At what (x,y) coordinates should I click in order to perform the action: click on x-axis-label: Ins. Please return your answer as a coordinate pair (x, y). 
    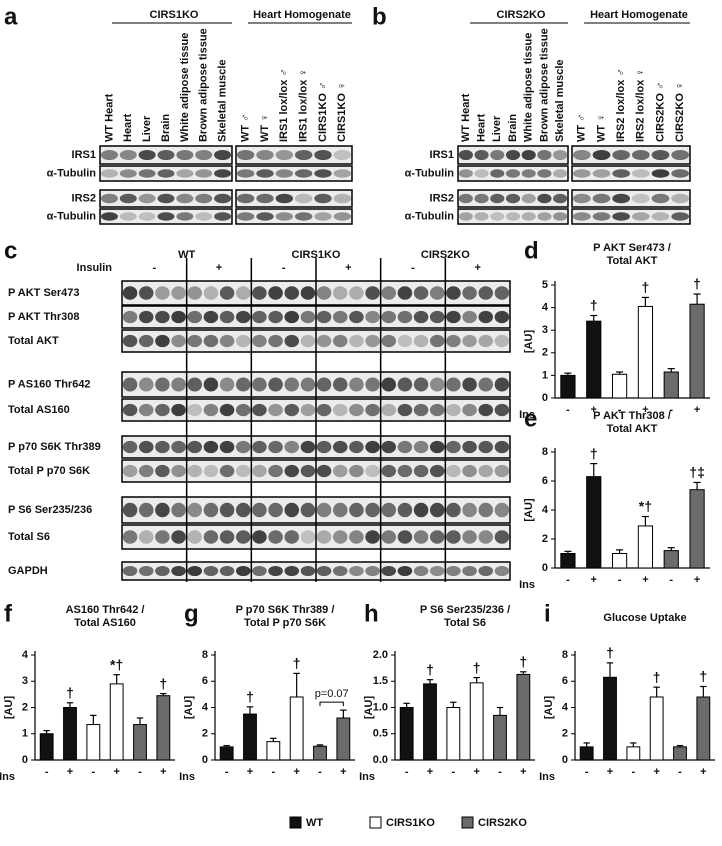
    Looking at the image, I should click on (367, 777).